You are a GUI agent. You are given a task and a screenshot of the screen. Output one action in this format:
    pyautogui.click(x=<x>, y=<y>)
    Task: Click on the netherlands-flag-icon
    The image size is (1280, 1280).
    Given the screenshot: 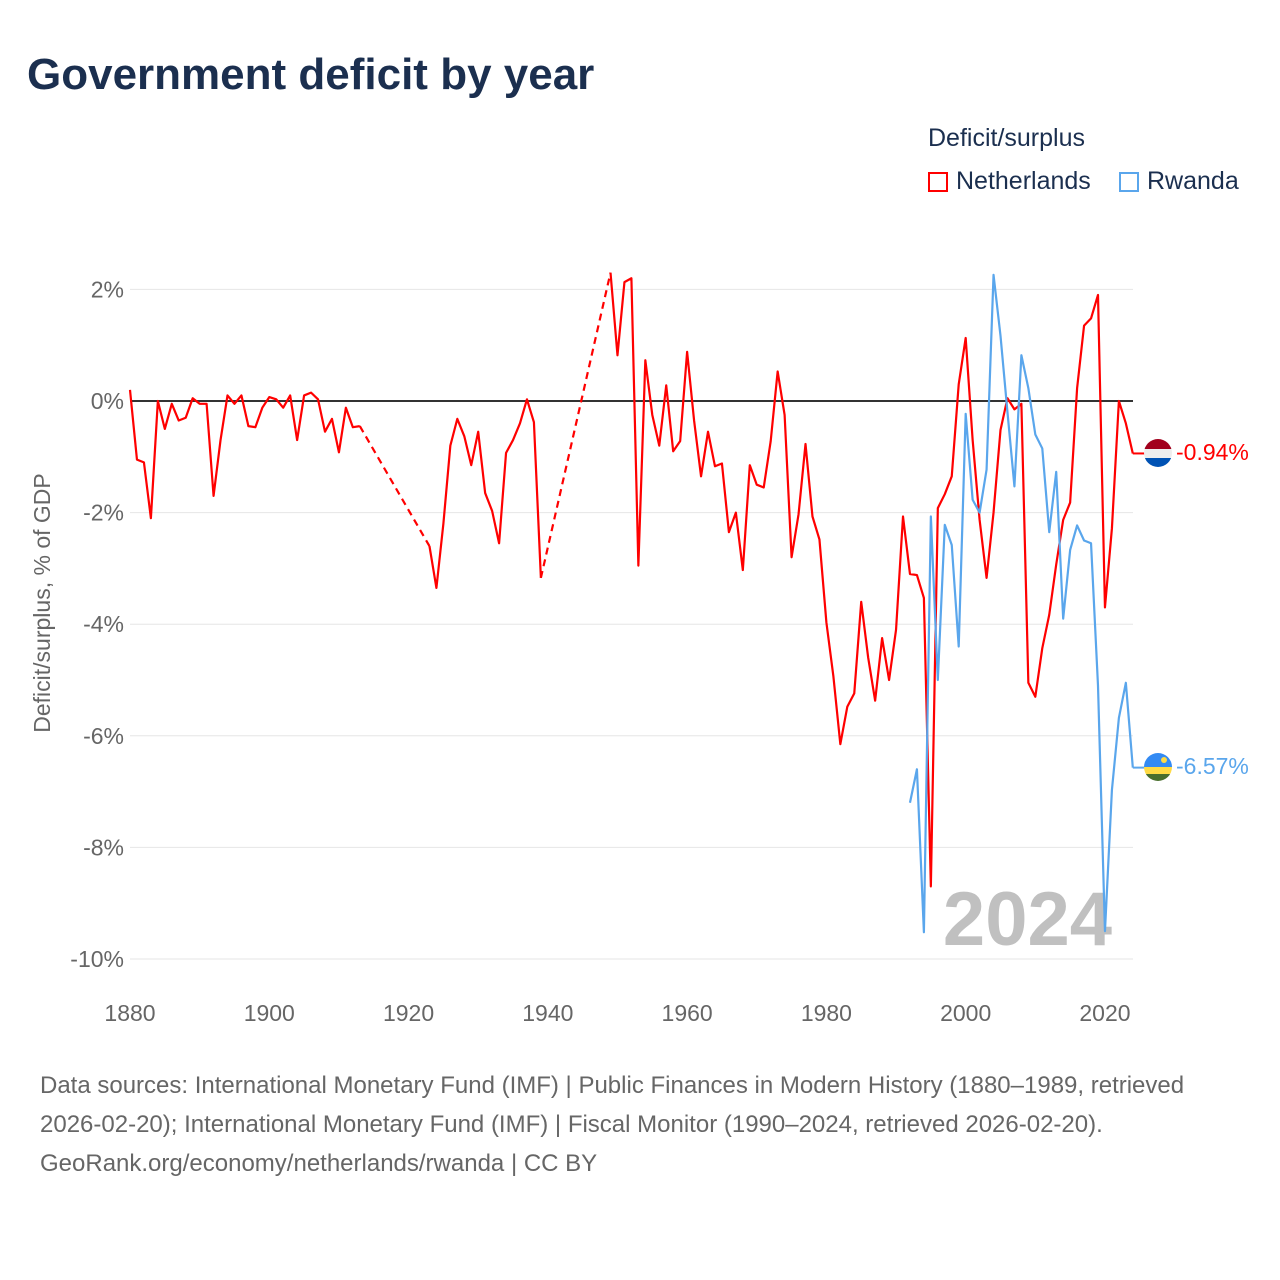 What is the action you would take?
    pyautogui.click(x=1158, y=453)
    